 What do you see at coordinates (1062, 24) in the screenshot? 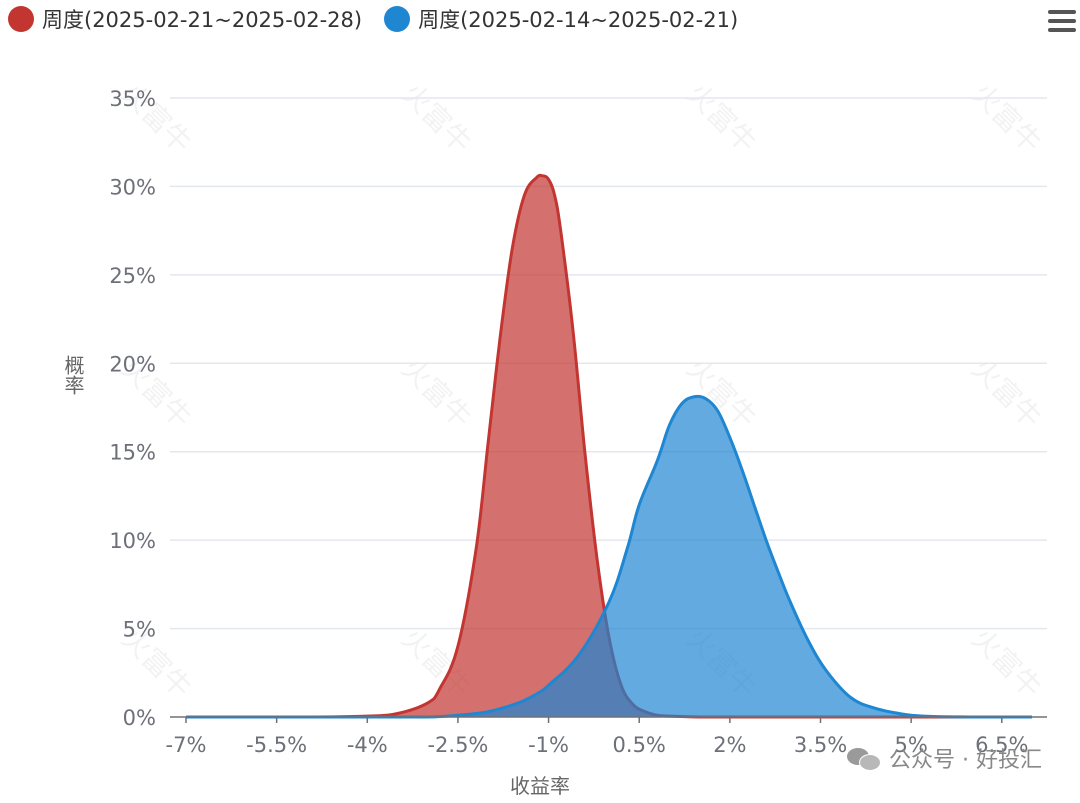
I see `menu-icon` at bounding box center [1062, 24].